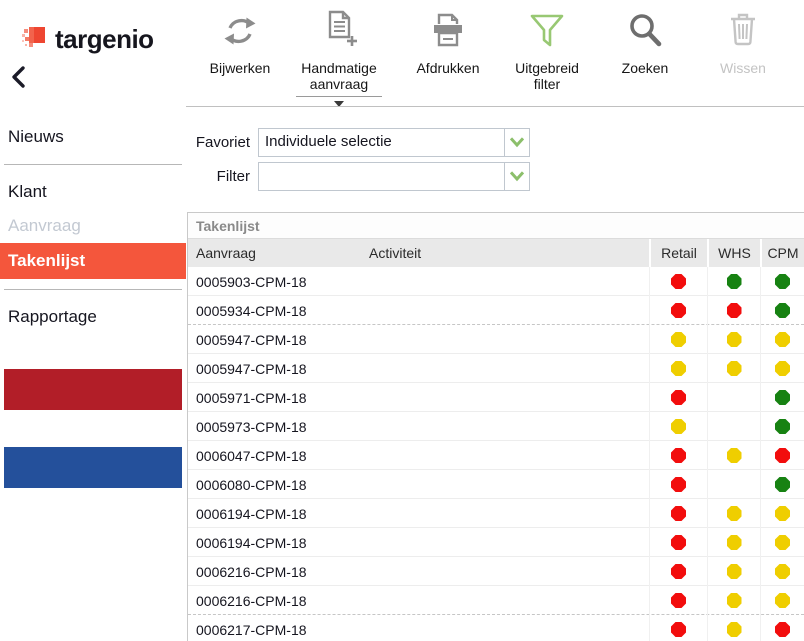  I want to click on table-row: 0006217-CPM-18, so click(496, 628).